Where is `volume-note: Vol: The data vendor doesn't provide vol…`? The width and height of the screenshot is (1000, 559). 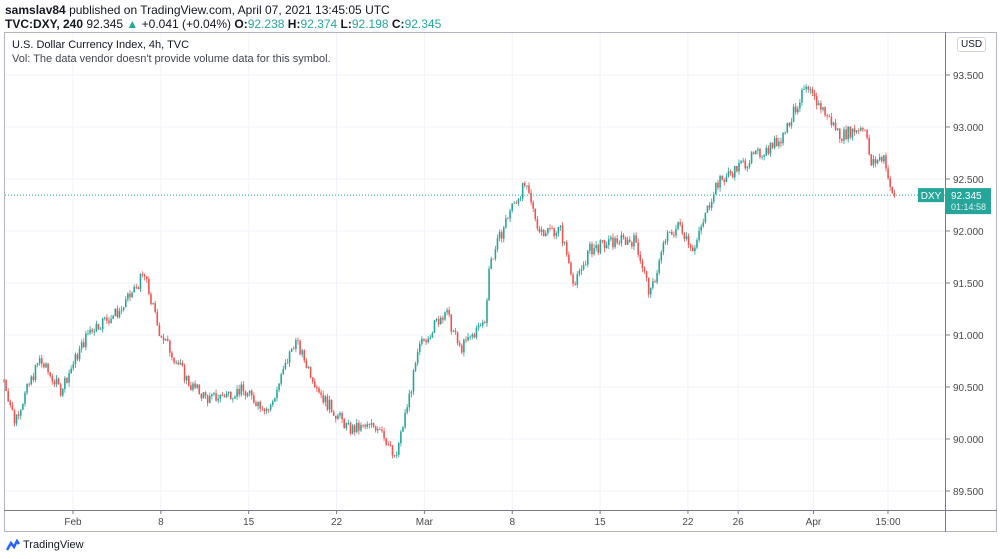
volume-note: Vol: The data vendor doesn't provide vol… is located at coordinates (171, 59).